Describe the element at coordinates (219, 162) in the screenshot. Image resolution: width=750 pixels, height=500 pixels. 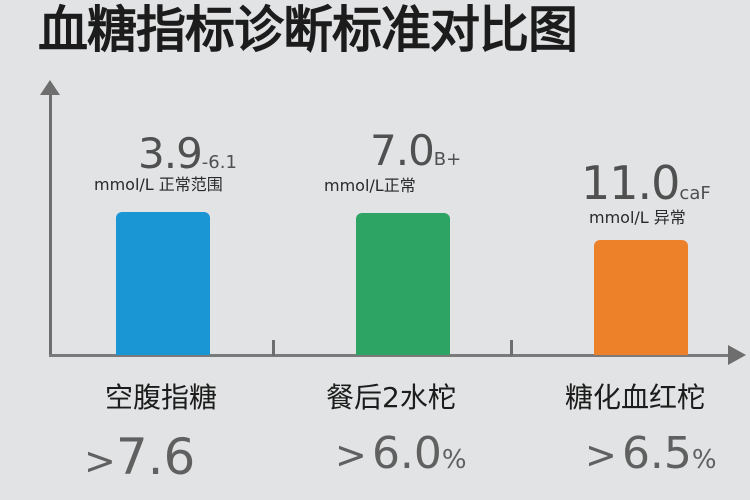
I see `bar-value-suffix: -6.1` at that location.